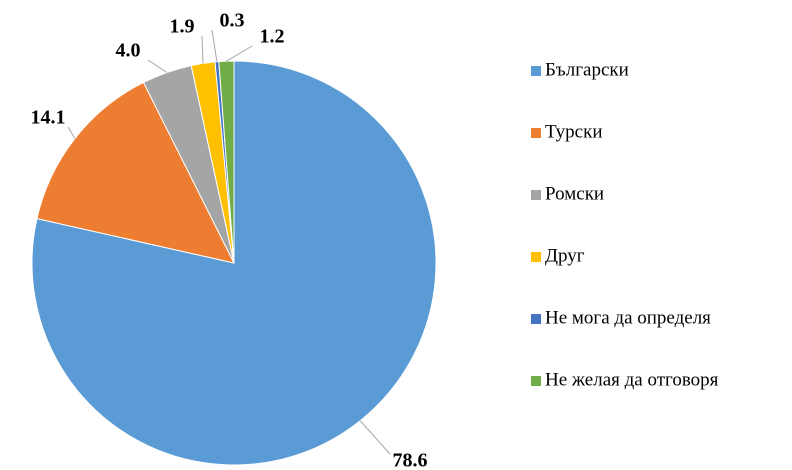  I want to click on legend-label: Ромски, so click(574, 193).